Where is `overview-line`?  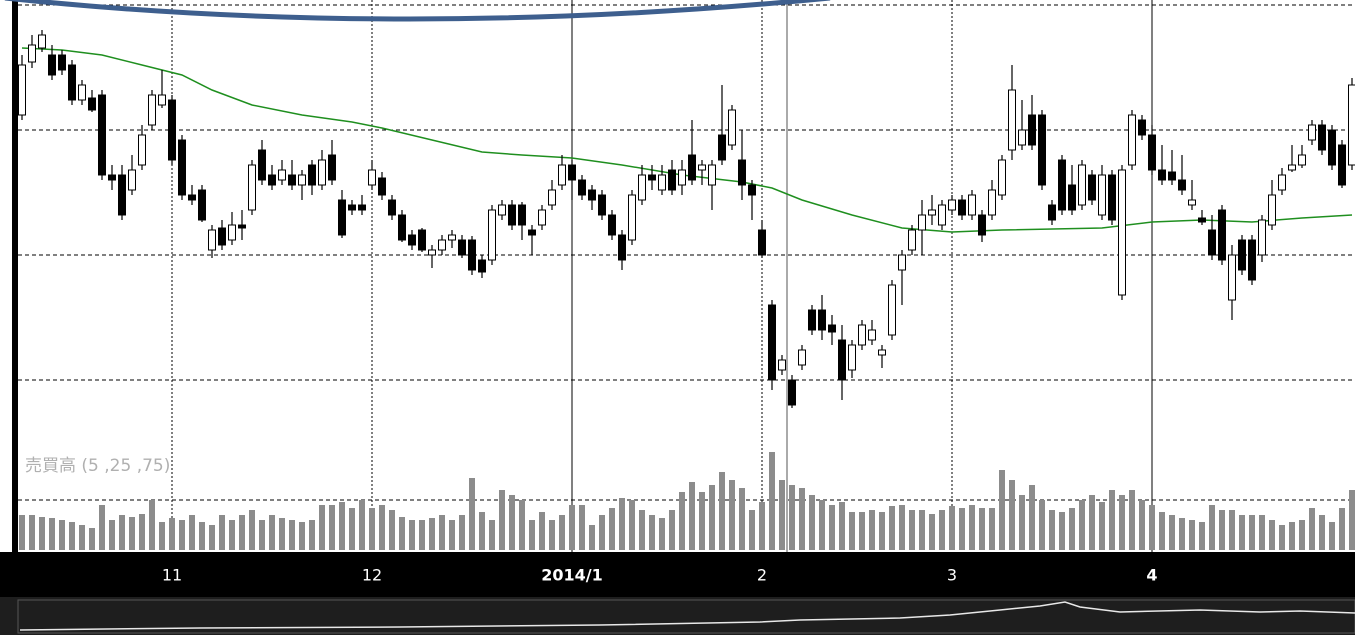 overview-line is located at coordinates (687, 616).